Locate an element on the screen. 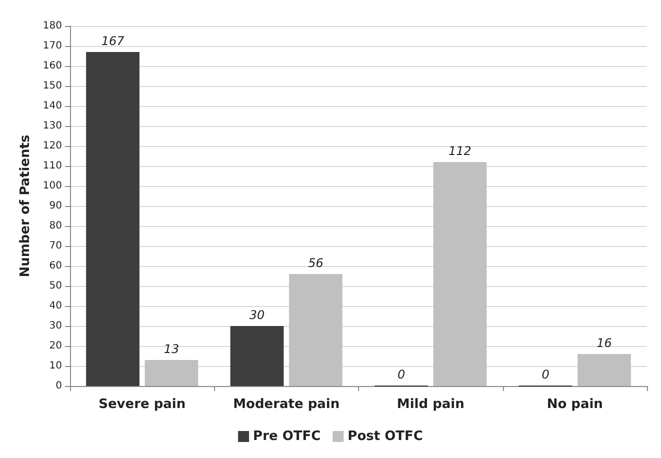  y-tick-label: 80 is located at coordinates (55, 226).